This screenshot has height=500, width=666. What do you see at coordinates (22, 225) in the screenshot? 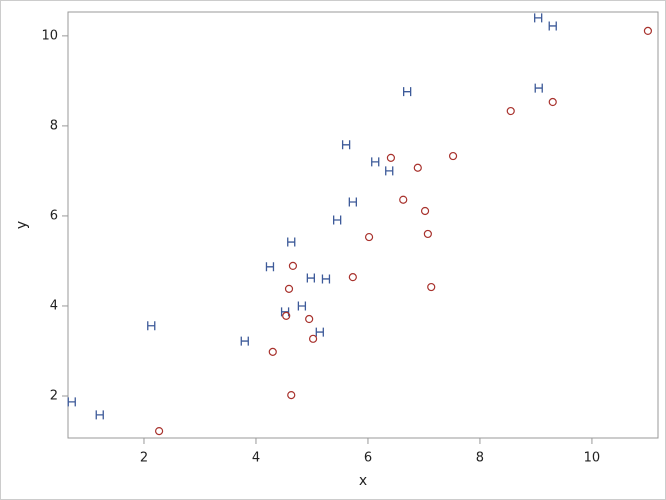
I see `y-axis-title: y` at bounding box center [22, 225].